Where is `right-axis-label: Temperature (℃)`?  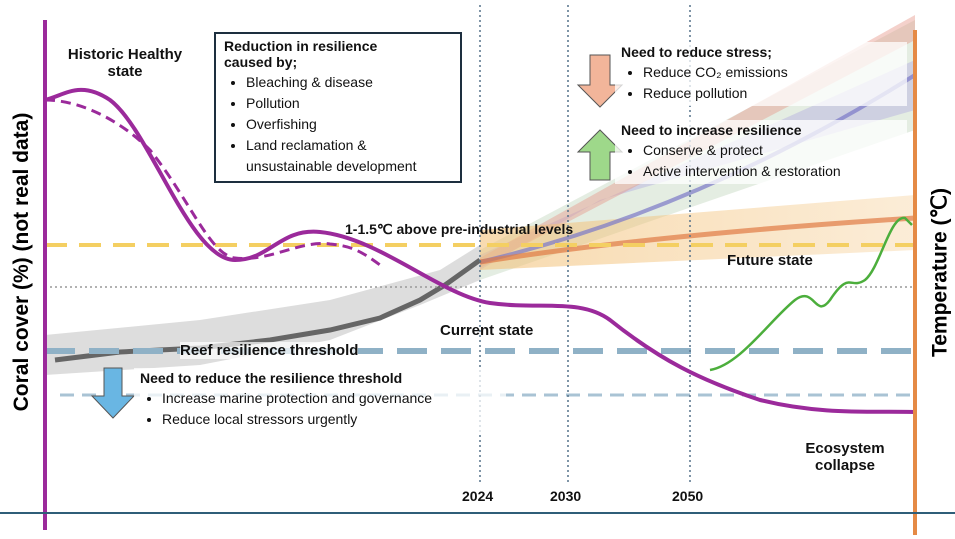
right-axis-label: Temperature (℃) is located at coordinates (940, 272).